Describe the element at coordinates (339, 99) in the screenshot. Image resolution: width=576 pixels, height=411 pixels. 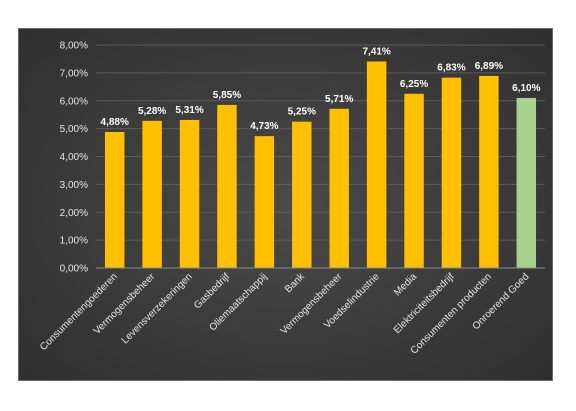
I see `data-label: 5,71%` at that location.